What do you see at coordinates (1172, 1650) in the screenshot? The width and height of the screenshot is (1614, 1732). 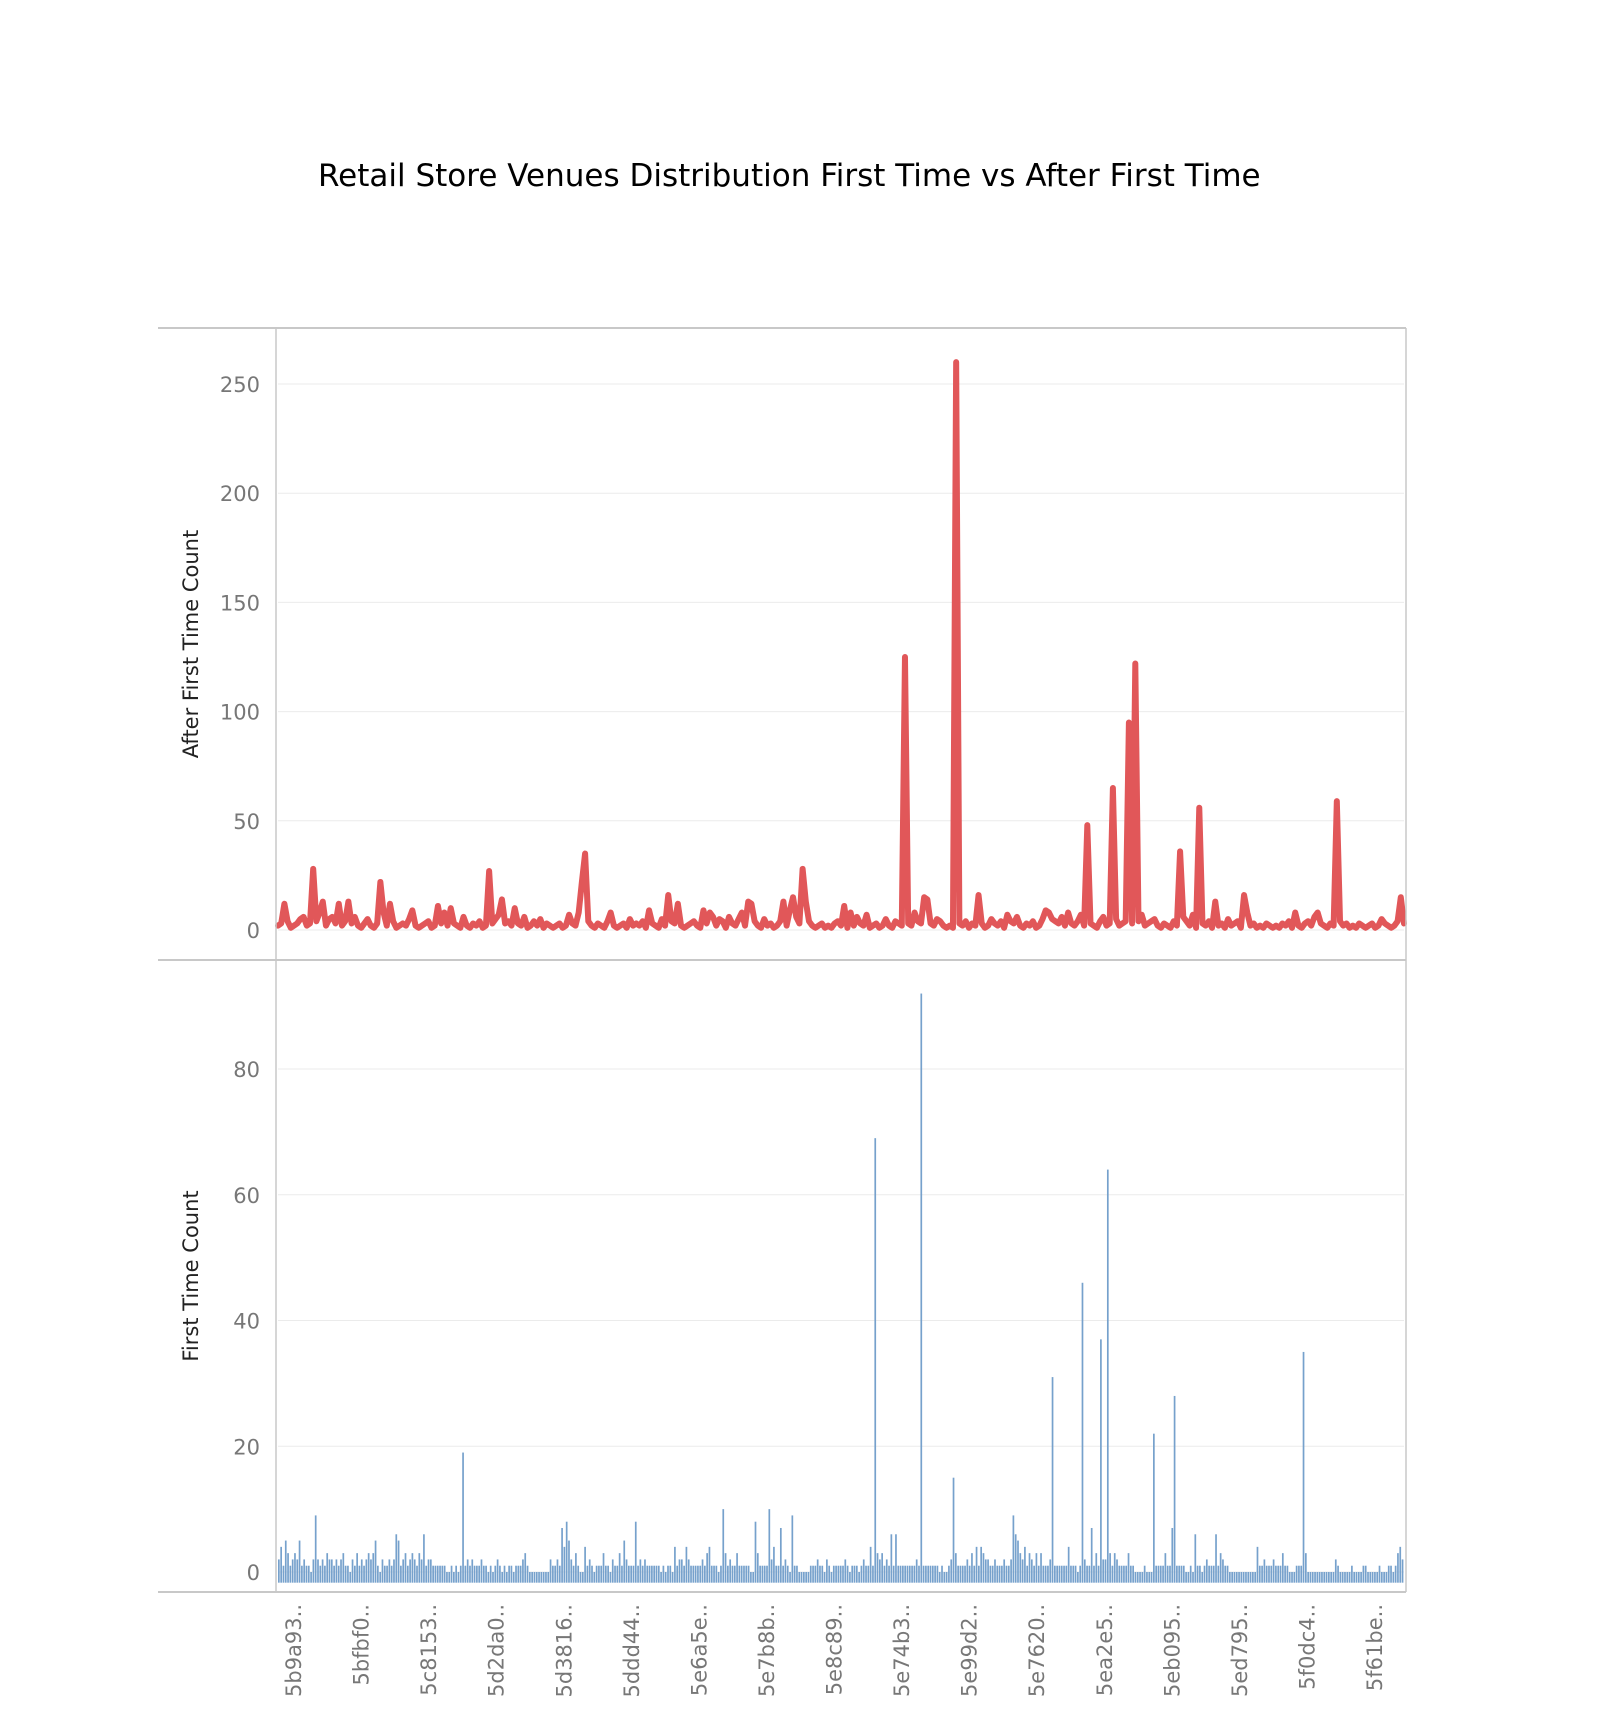 I see `x-tick-label: 5eb095..` at bounding box center [1172, 1650].